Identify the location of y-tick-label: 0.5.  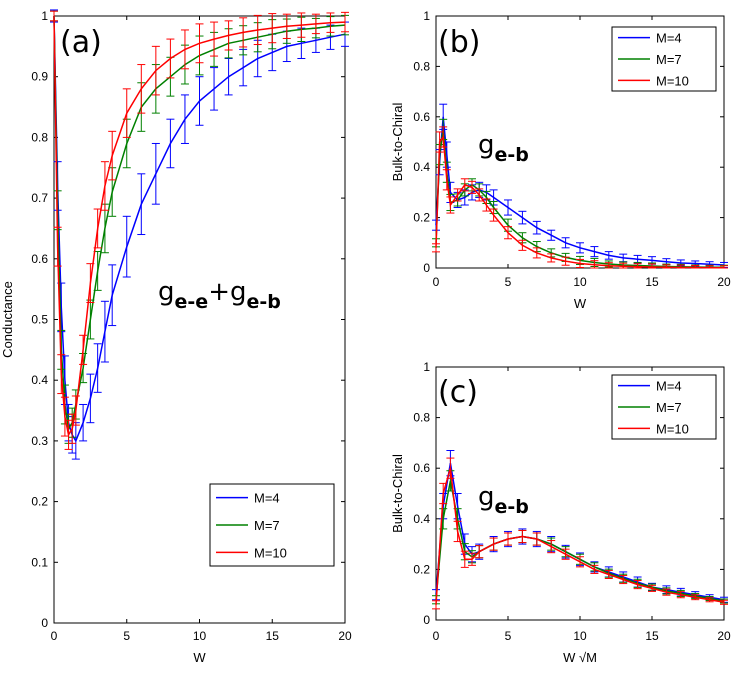
(39, 320).